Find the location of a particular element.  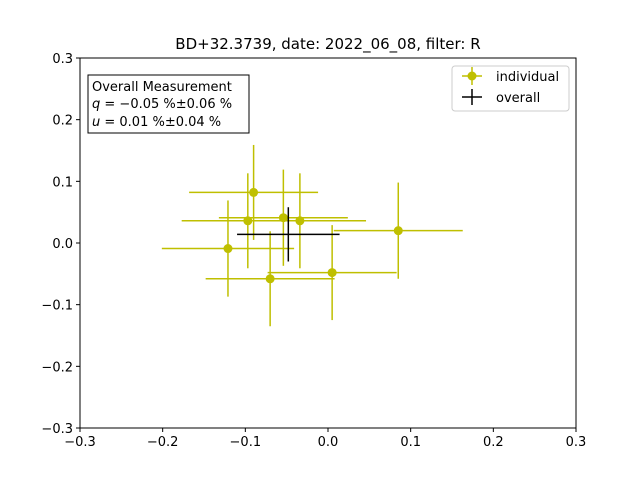

u-symbol: u is located at coordinates (96, 122).